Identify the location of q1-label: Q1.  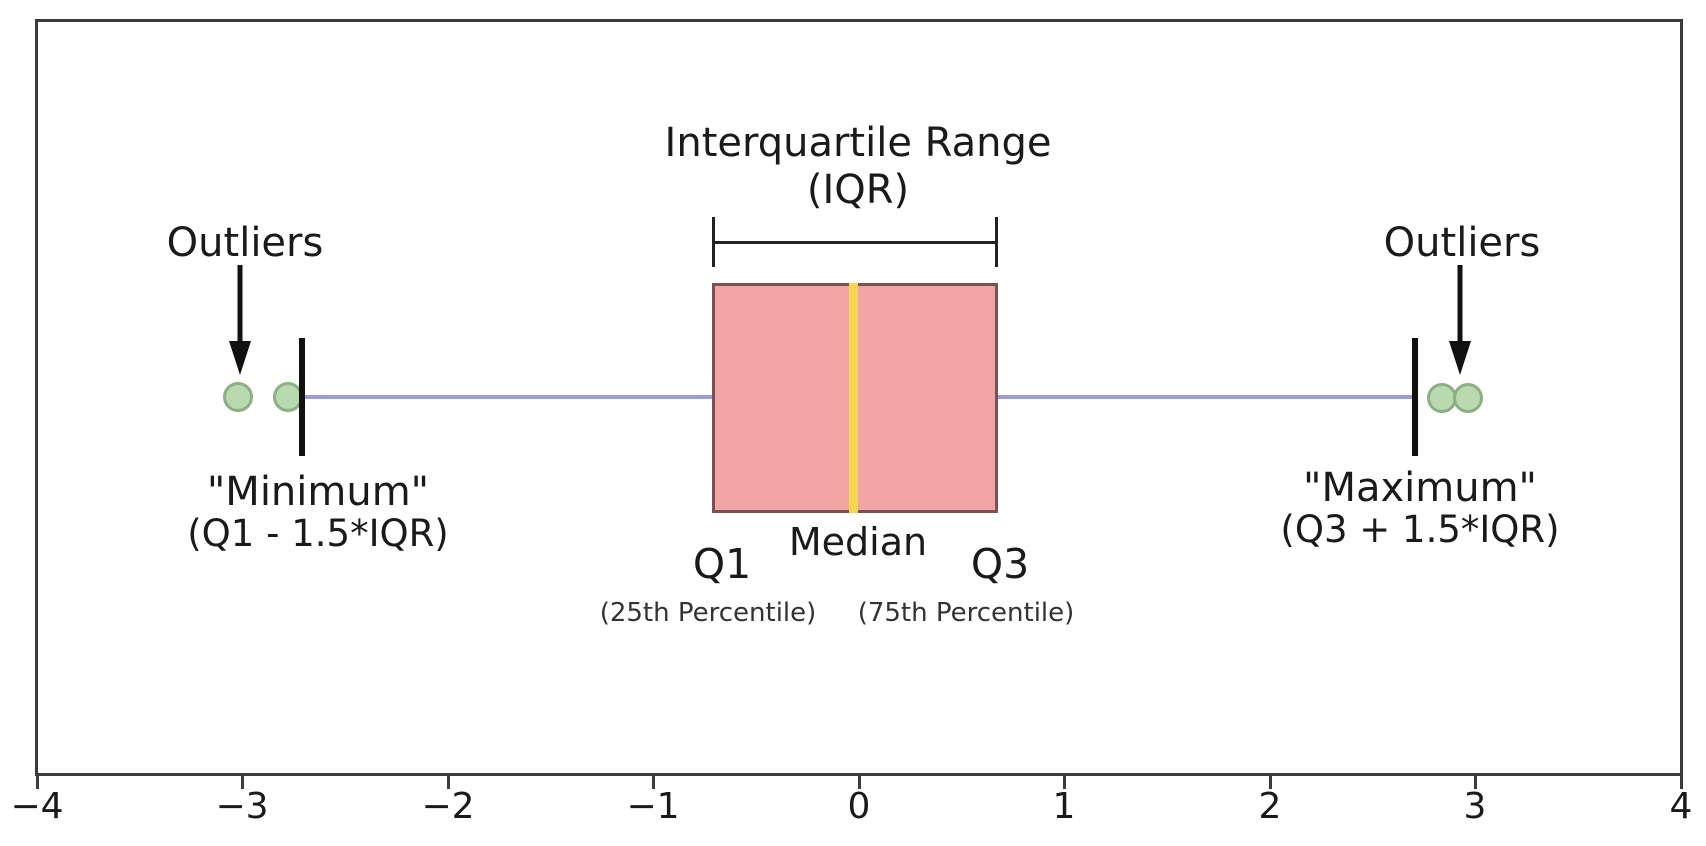
(722, 564).